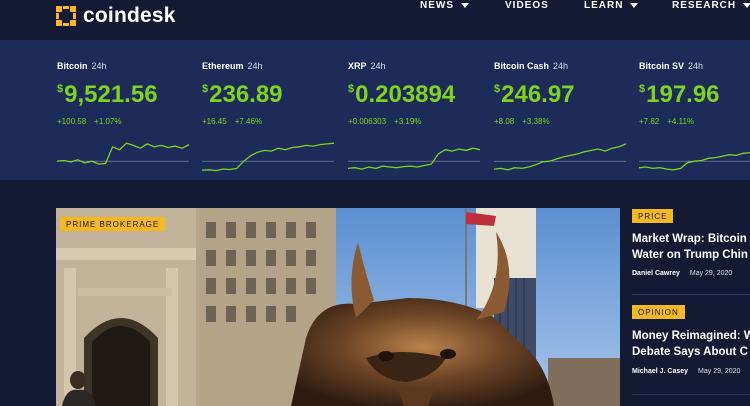 The image size is (750, 406). Describe the element at coordinates (653, 216) in the screenshot. I see `article-category-badge: PRICE` at that location.